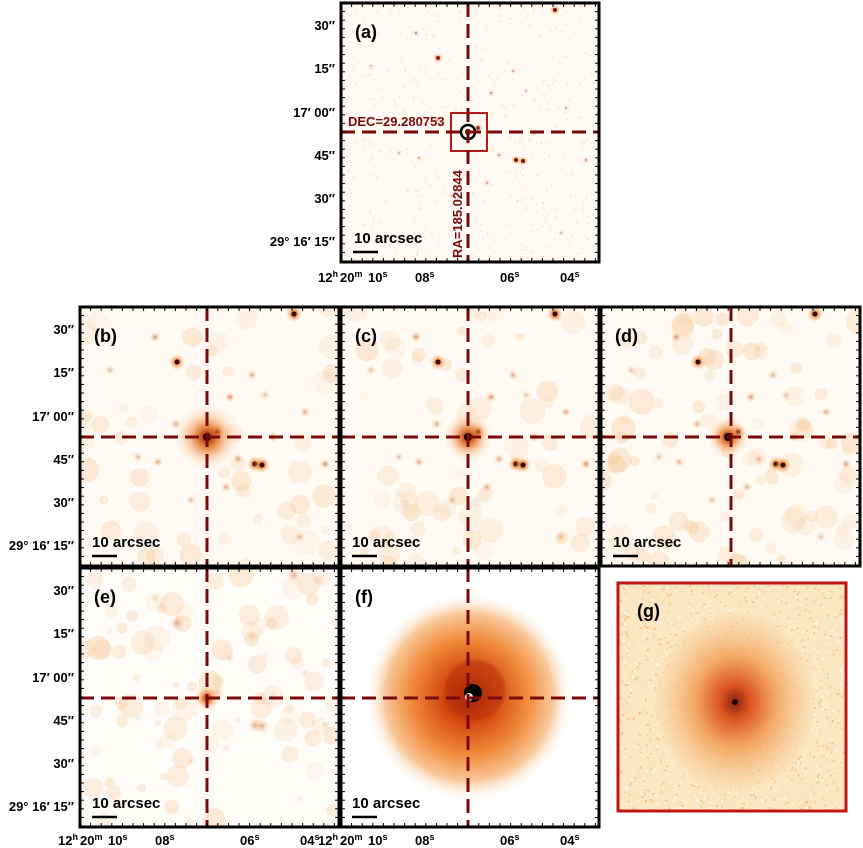 The image size is (863, 848). I want to click on star-halo, so click(513, 71).